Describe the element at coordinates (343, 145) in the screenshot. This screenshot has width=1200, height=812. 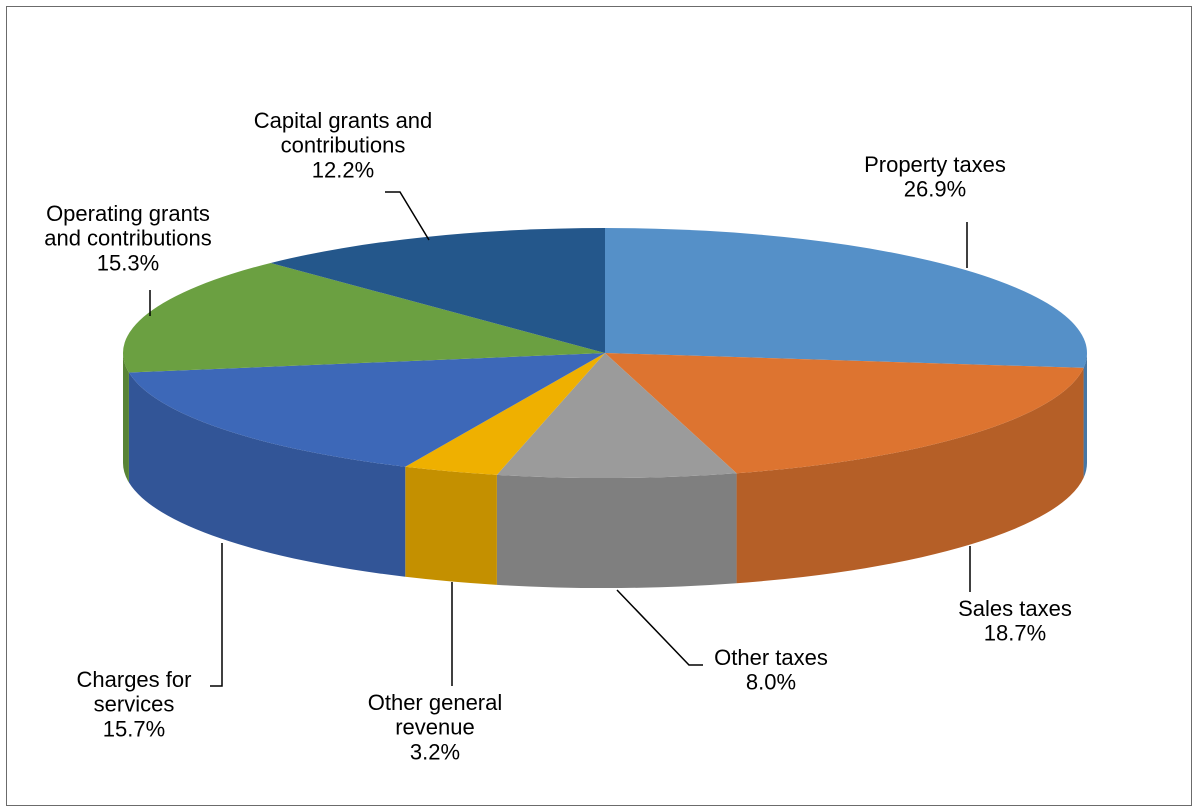
I see `data-label-capital-grants-and-contributions: Capital grants and contributions 12.2%` at that location.